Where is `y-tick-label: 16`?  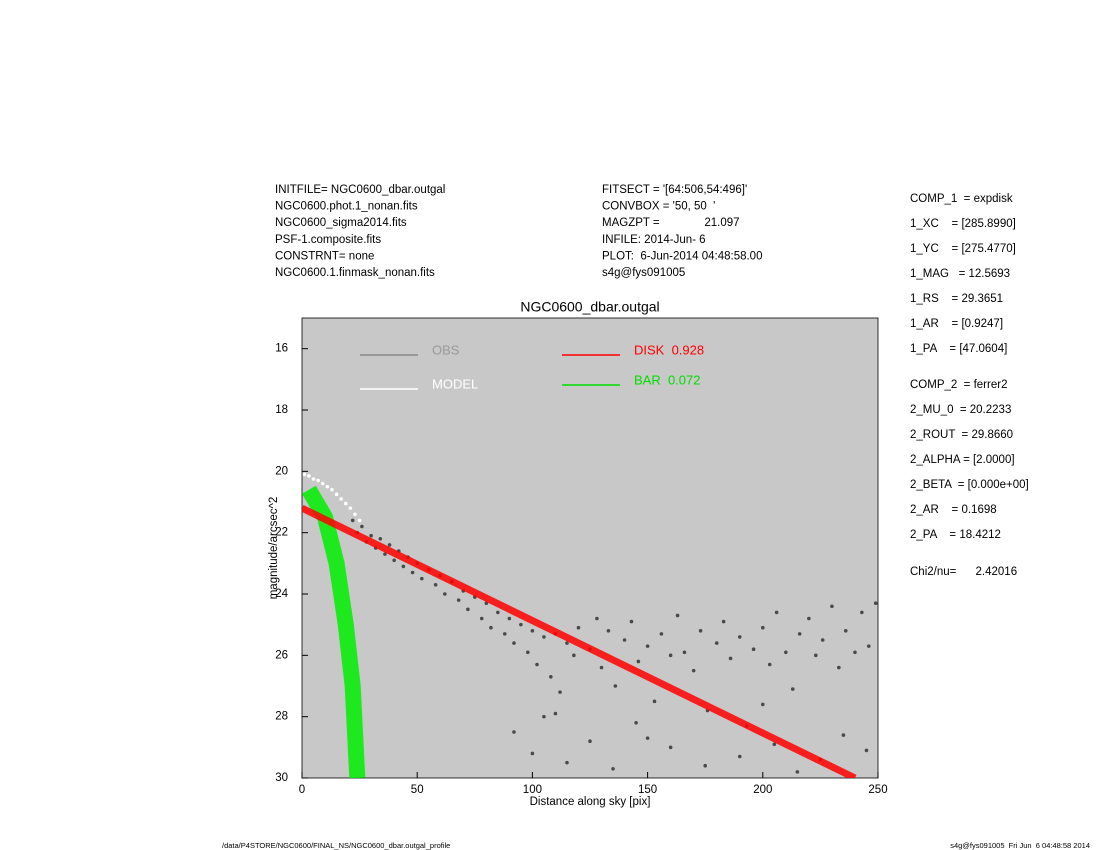
y-tick-label: 16 is located at coordinates (281, 349).